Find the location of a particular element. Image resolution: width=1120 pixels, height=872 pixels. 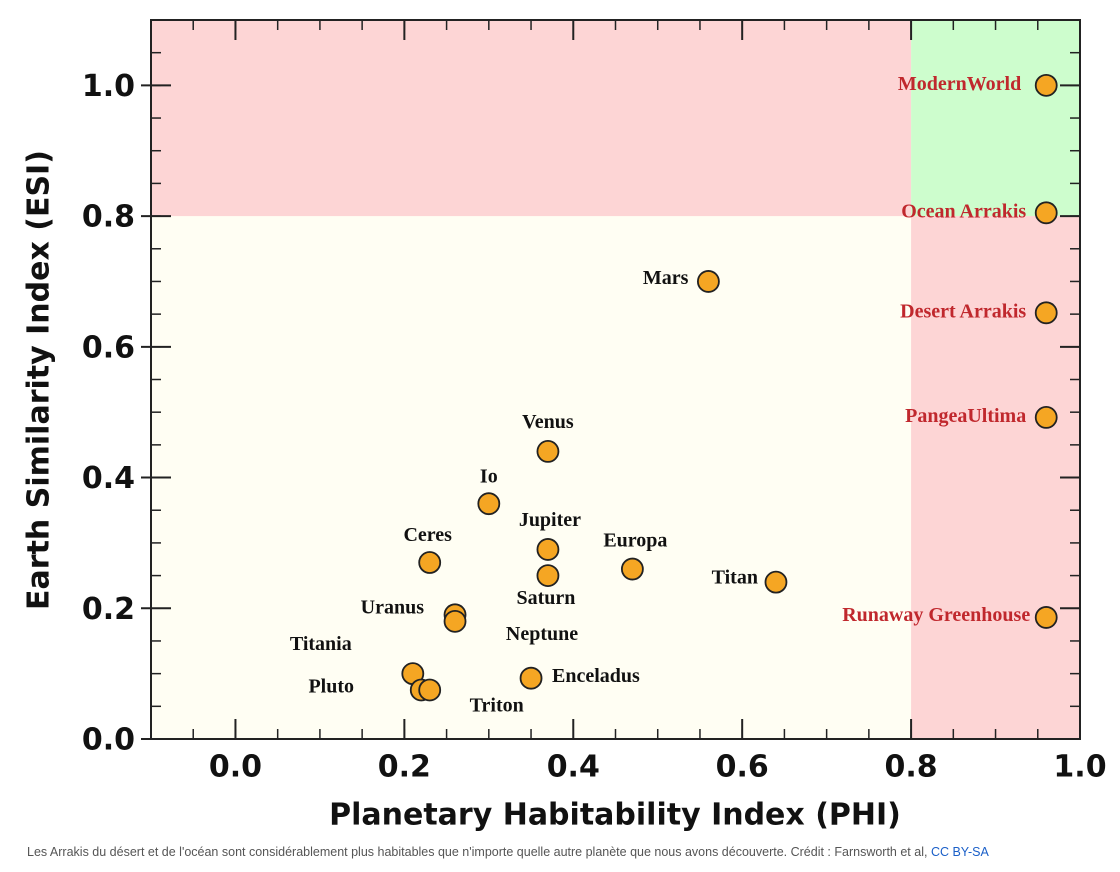

y-axis-title: Earth Similarity Index (ESI) is located at coordinates (39, 380).